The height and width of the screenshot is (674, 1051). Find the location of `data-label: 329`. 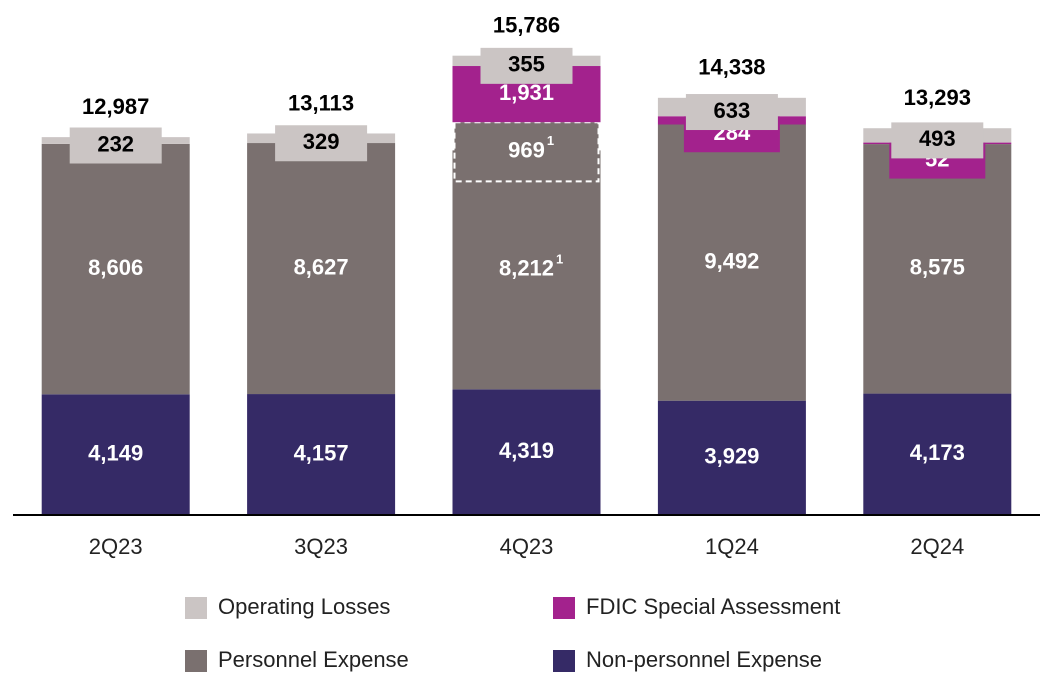

data-label: 329 is located at coordinates (321, 141).